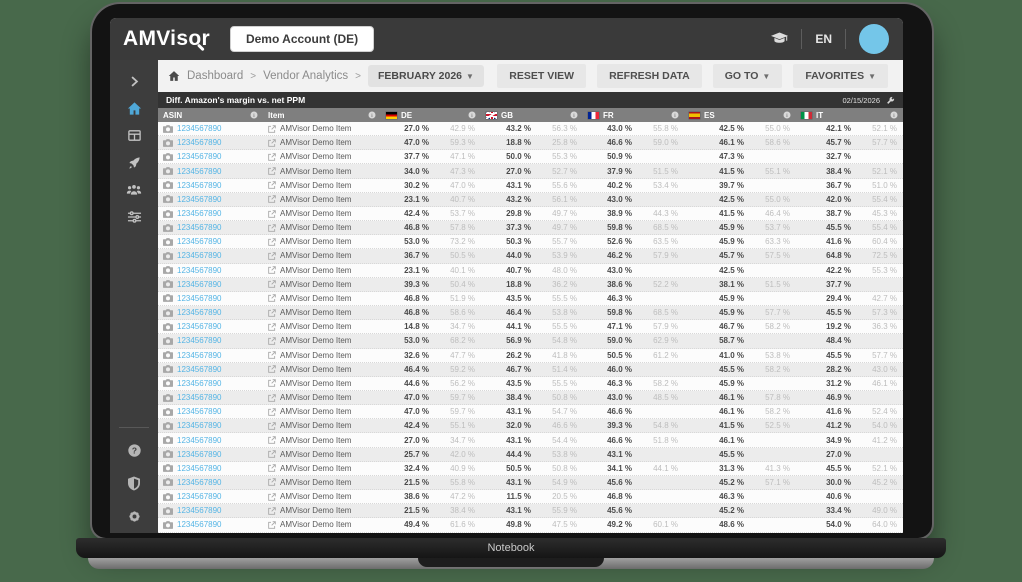 This screenshot has height=582, width=1022. Describe the element at coordinates (874, 39) in the screenshot. I see `user-avatar` at that location.